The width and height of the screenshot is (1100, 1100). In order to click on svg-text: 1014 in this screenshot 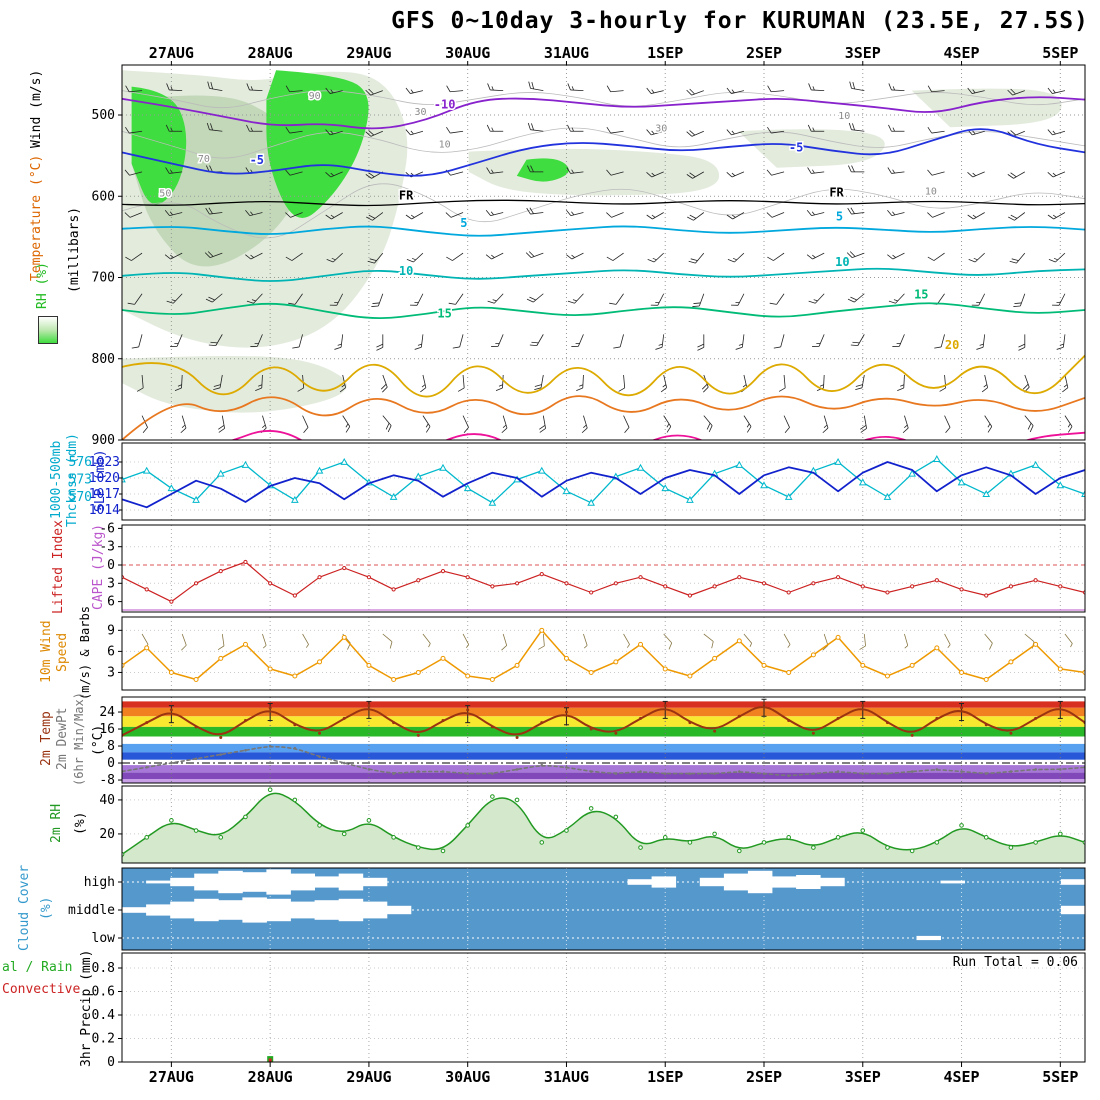, I will do `click(104, 510)`.